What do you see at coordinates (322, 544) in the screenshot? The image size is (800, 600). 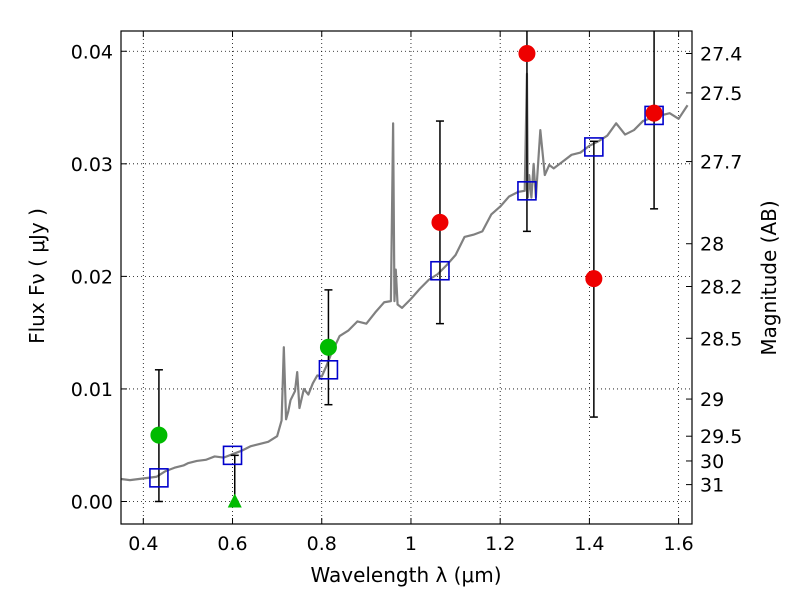 I see `x-tick-label: 0.8` at bounding box center [322, 544].